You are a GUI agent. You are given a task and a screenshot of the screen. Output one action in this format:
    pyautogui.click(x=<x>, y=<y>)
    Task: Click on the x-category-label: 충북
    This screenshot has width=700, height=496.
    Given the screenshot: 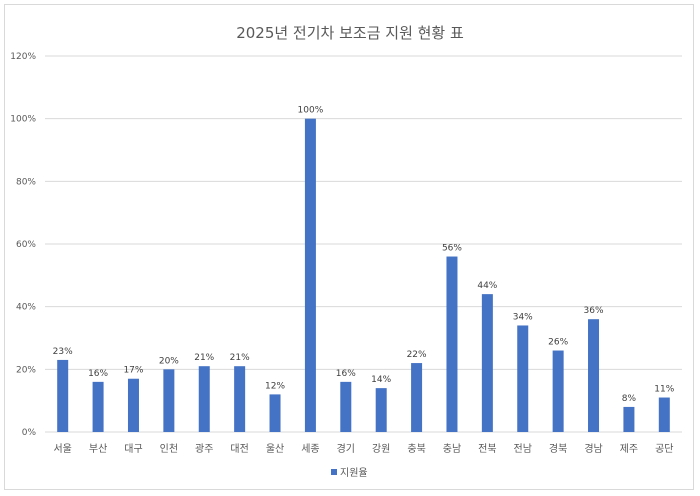 What is the action you would take?
    pyautogui.click(x=416, y=449)
    